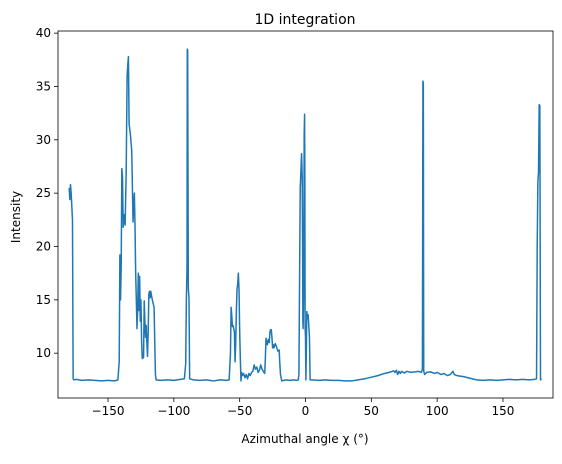 This screenshot has width=562, height=464. What do you see at coordinates (371, 411) in the screenshot?
I see `x-tick-label: 50` at bounding box center [371, 411].